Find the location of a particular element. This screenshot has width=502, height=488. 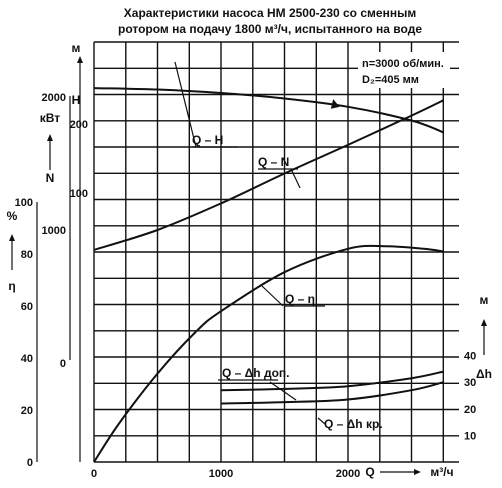

param-speed: n=3000 об/мин. is located at coordinates (403, 64).